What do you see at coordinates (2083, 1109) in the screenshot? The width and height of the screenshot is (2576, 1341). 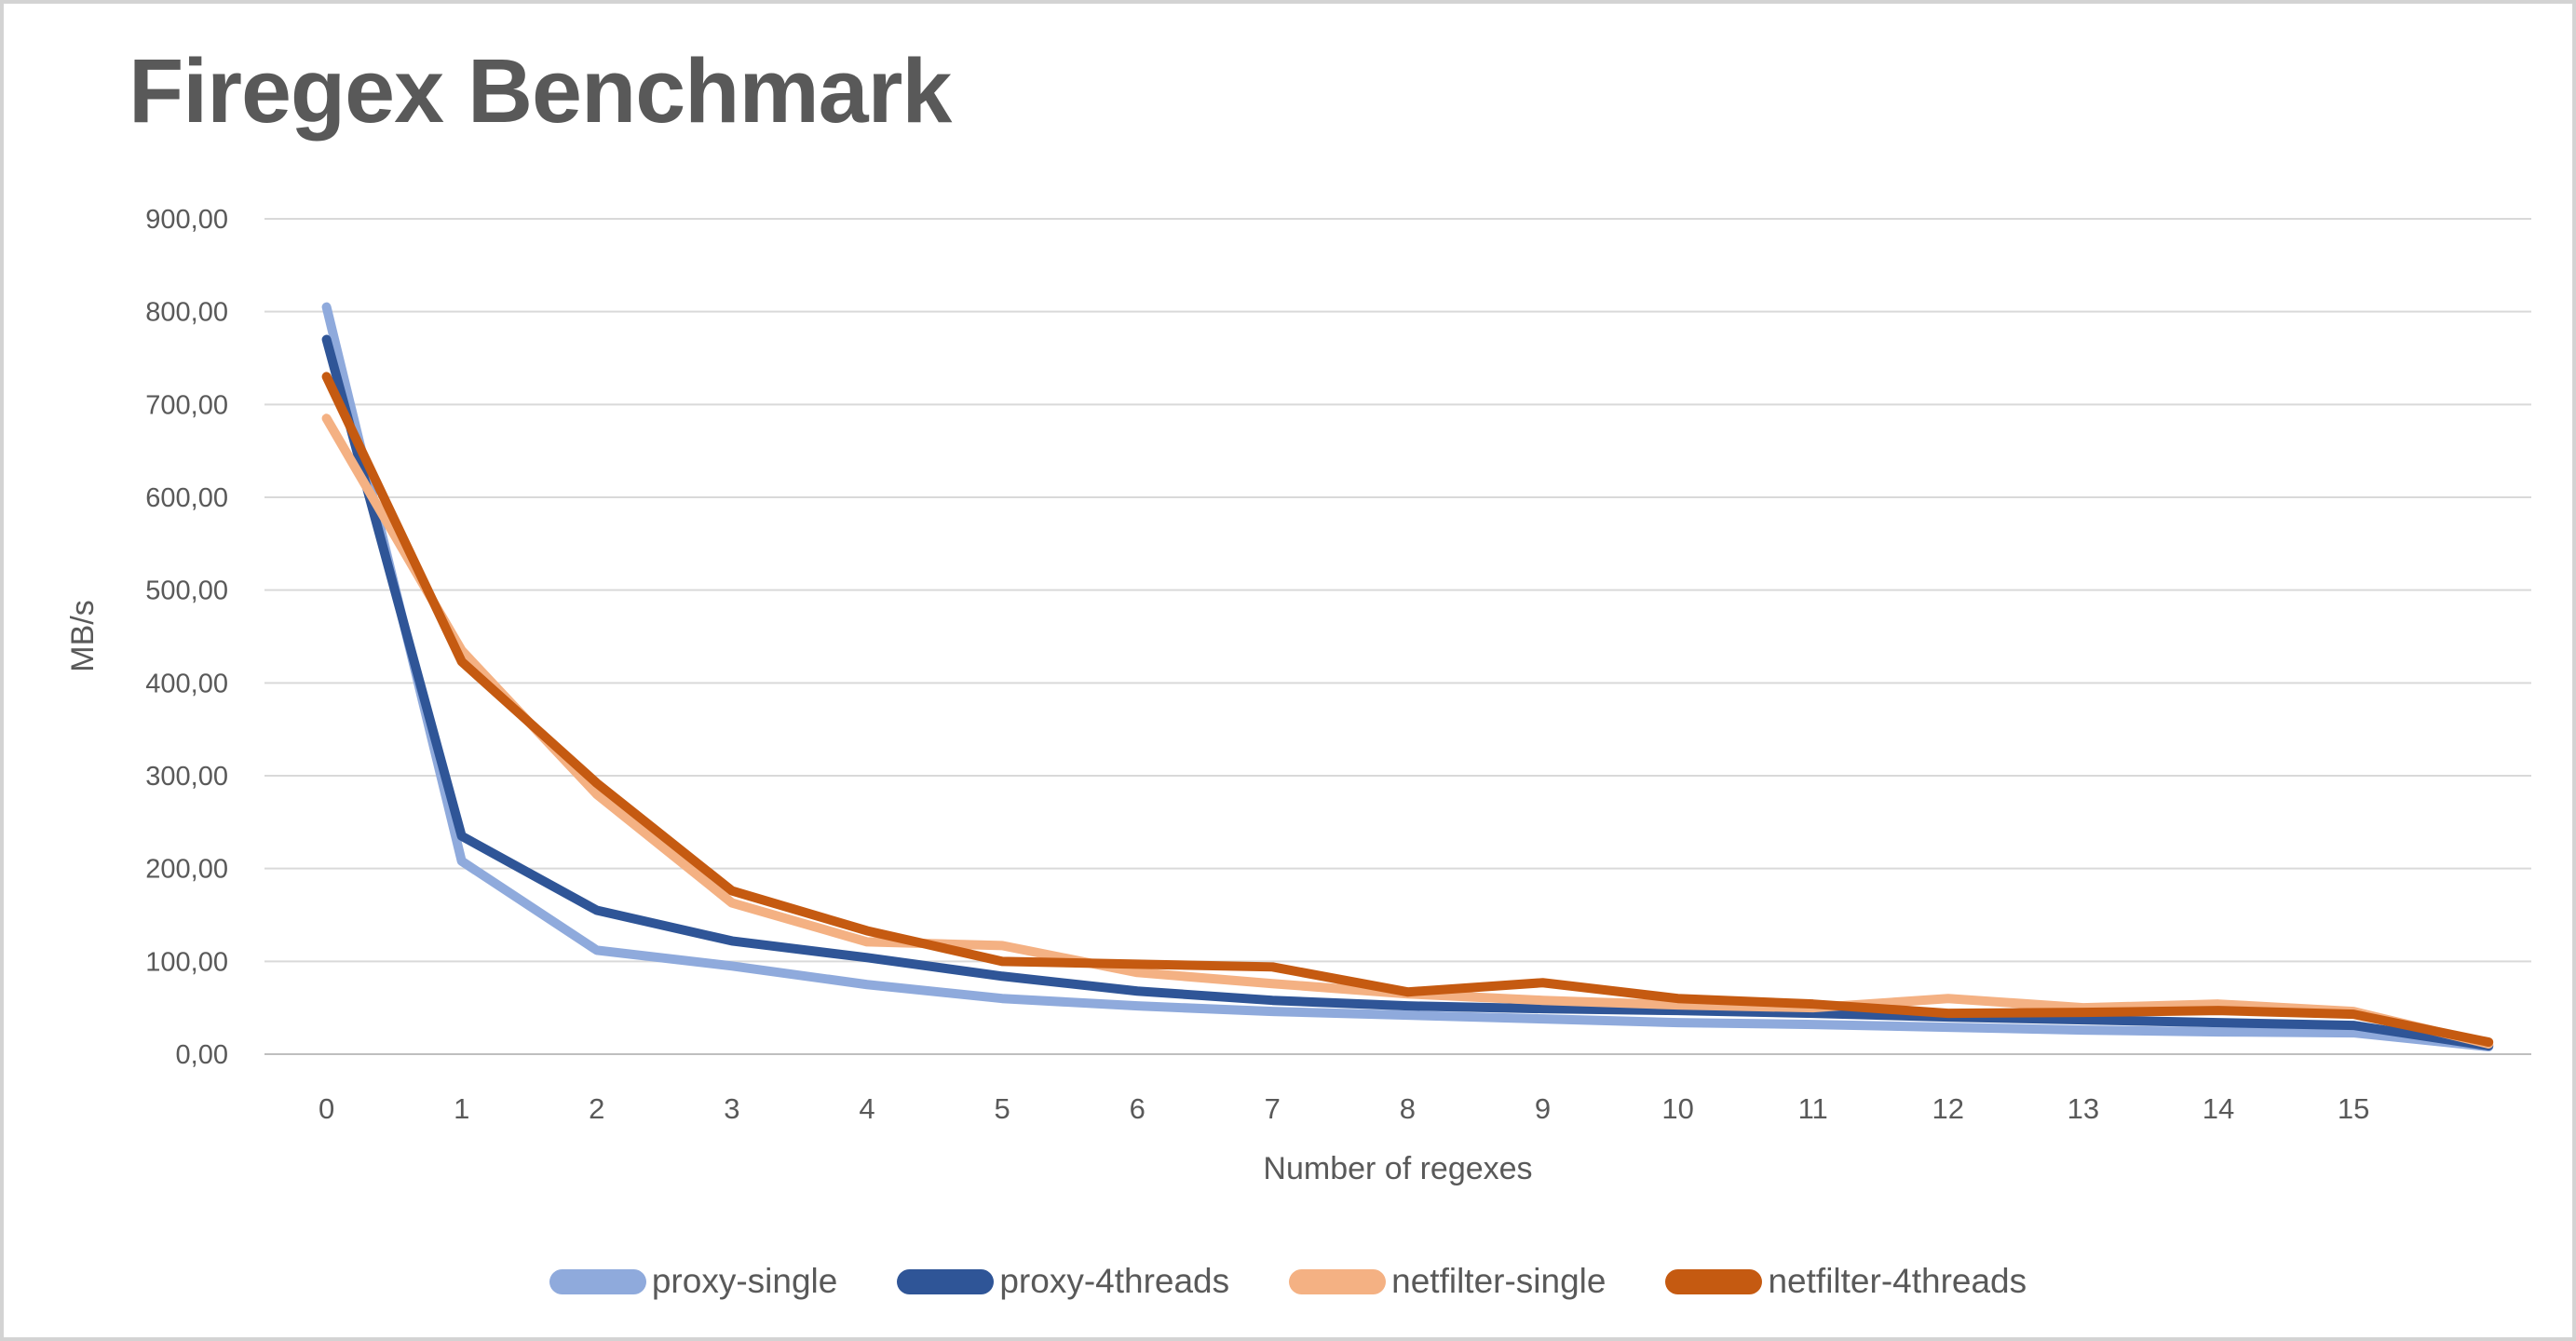 I see `x-tick-label: 13` at bounding box center [2083, 1109].